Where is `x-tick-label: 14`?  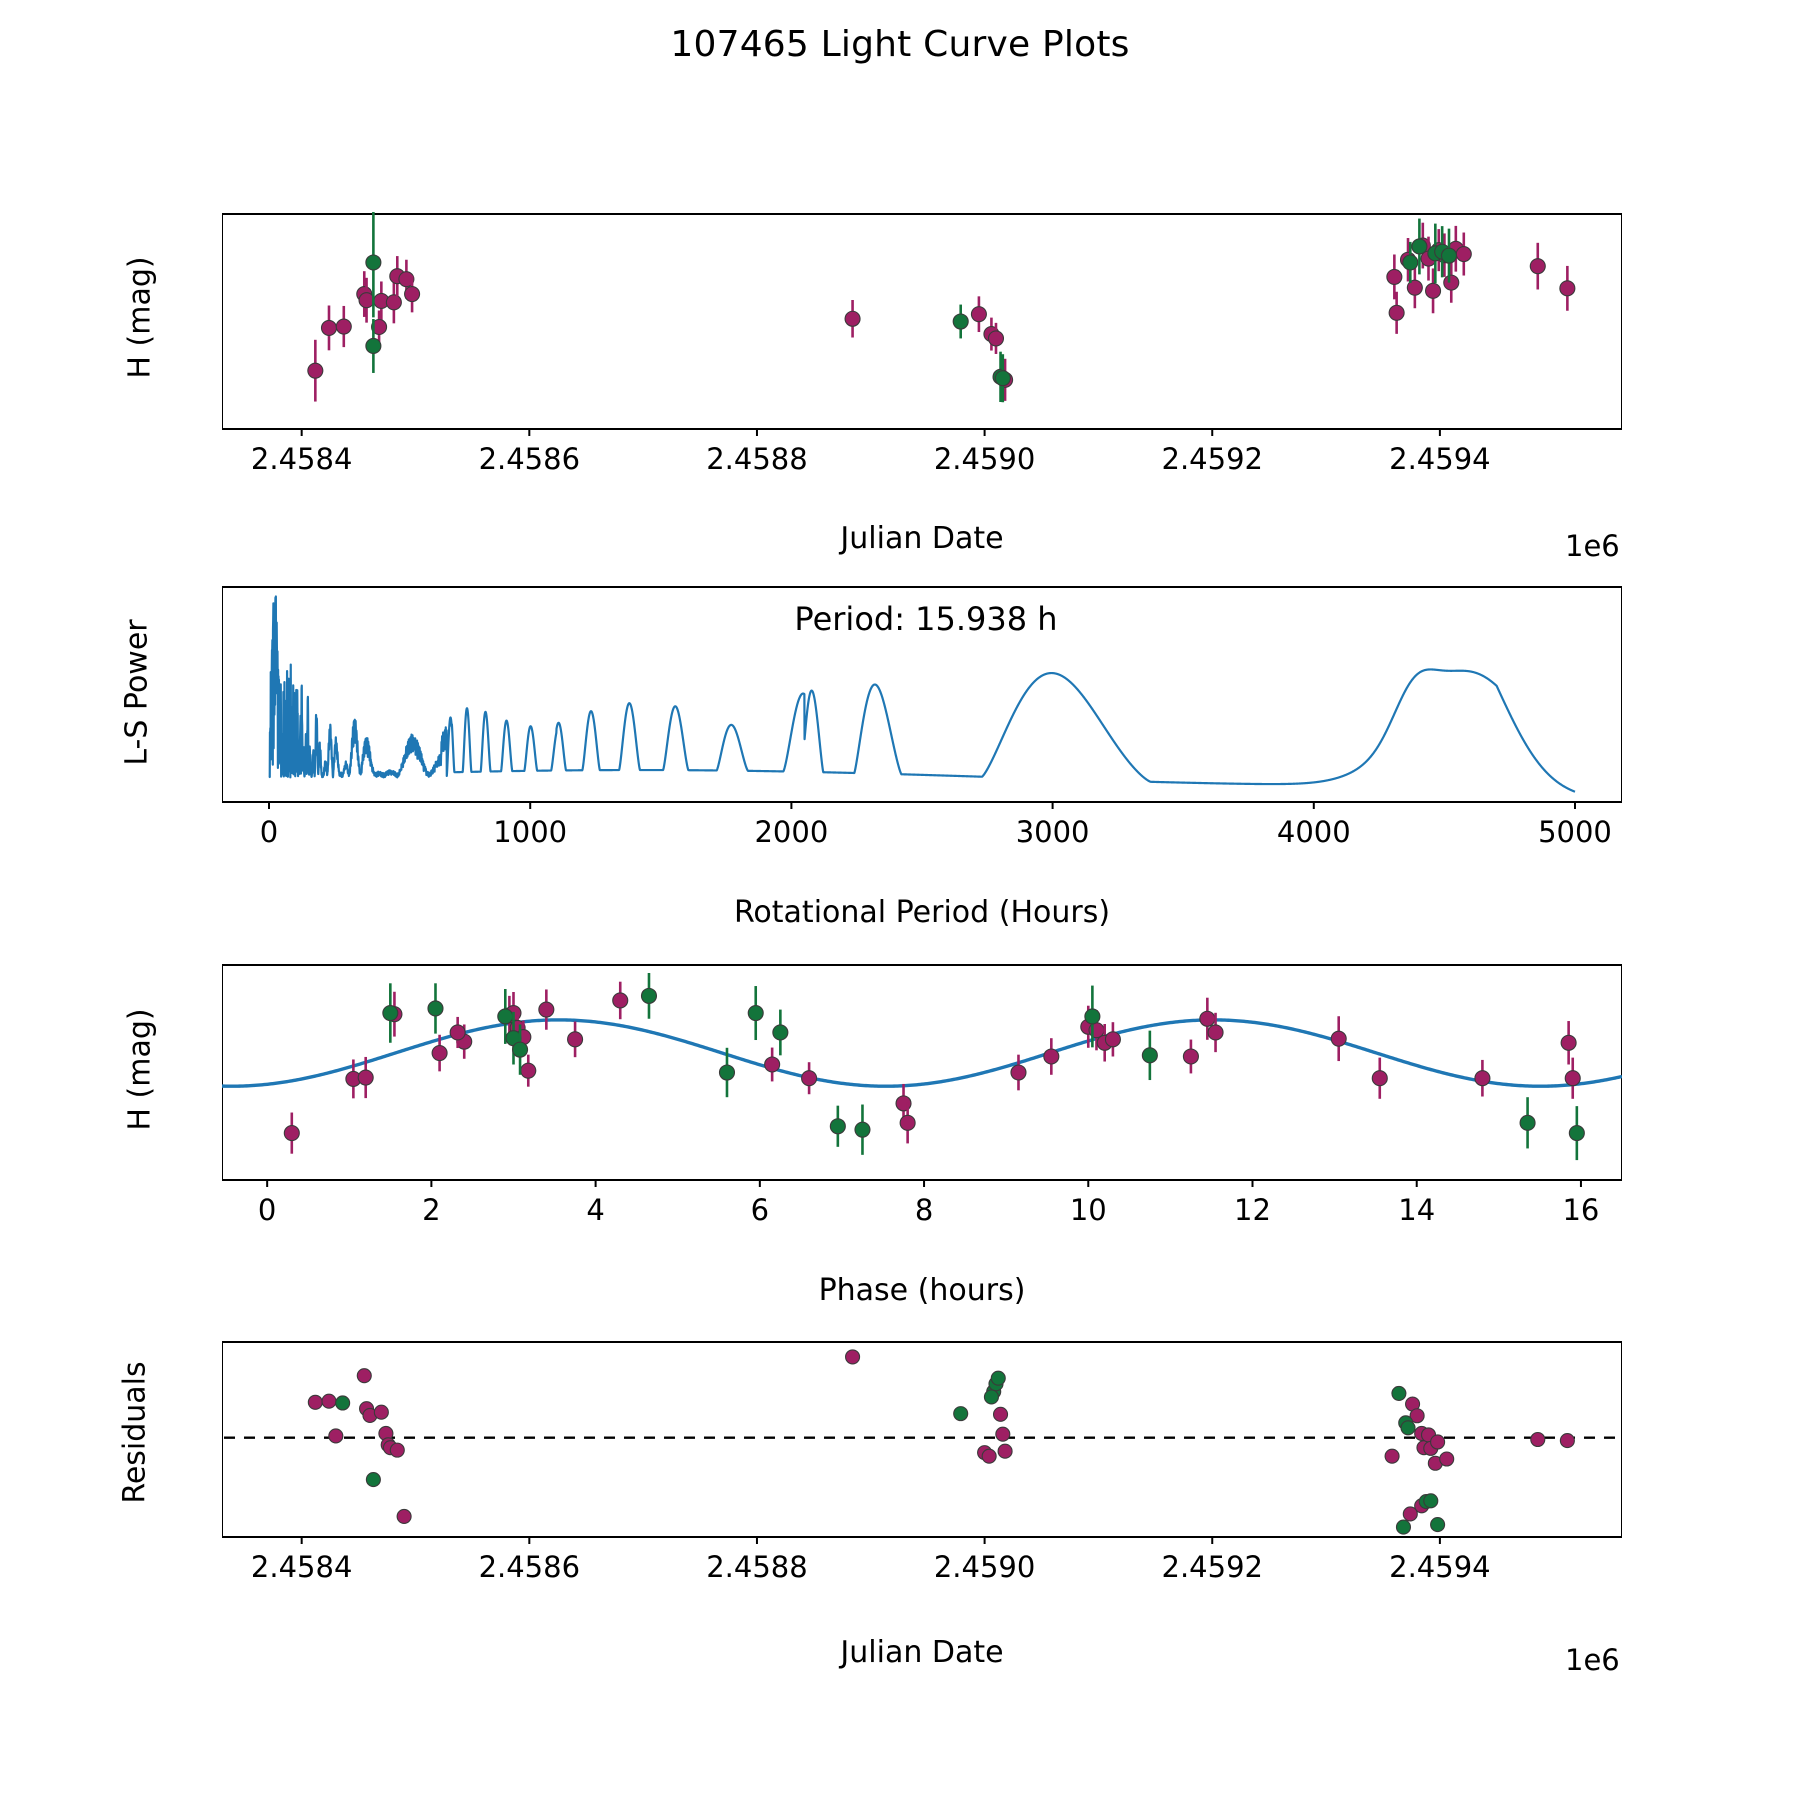 x-tick-label: 14 is located at coordinates (1416, 1210).